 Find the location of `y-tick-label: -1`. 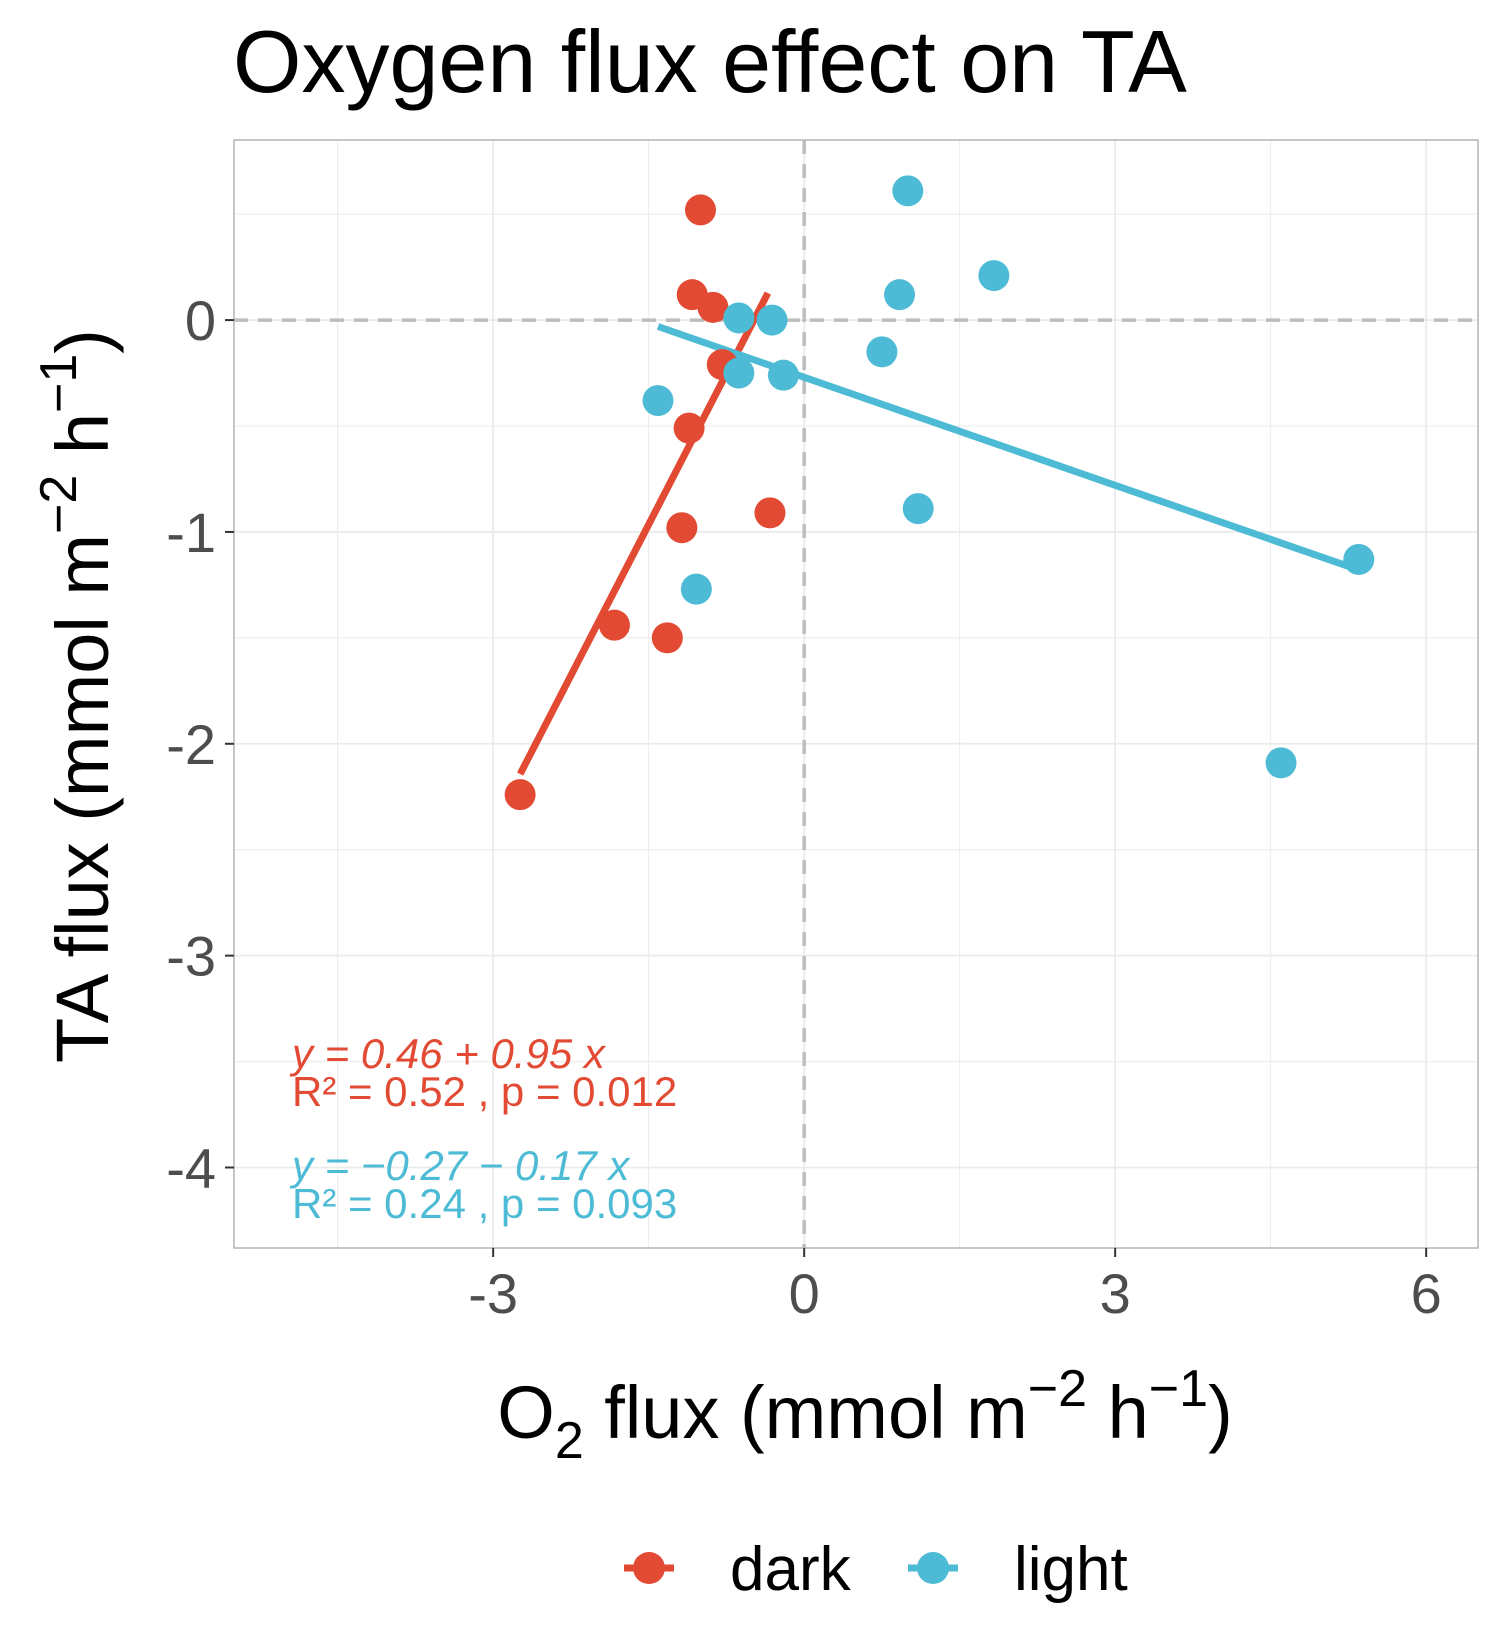

y-tick-label: -1 is located at coordinates (191, 532).